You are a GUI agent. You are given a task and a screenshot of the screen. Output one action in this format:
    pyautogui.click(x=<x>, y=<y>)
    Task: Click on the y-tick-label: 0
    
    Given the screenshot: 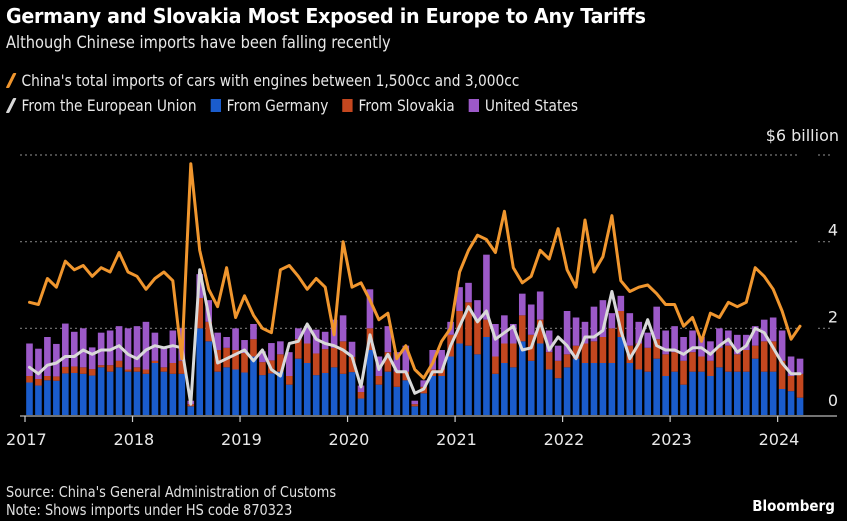 What is the action you would take?
    pyautogui.click(x=833, y=400)
    